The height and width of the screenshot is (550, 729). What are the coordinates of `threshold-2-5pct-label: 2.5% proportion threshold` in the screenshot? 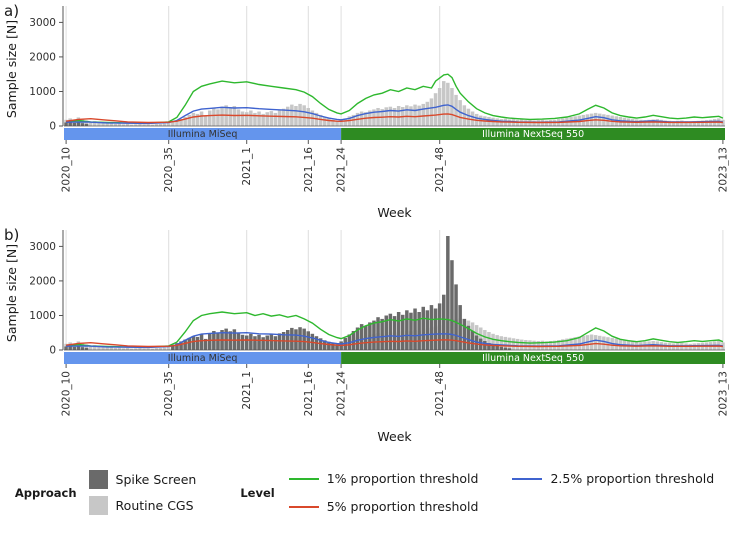 It's located at (632, 478).